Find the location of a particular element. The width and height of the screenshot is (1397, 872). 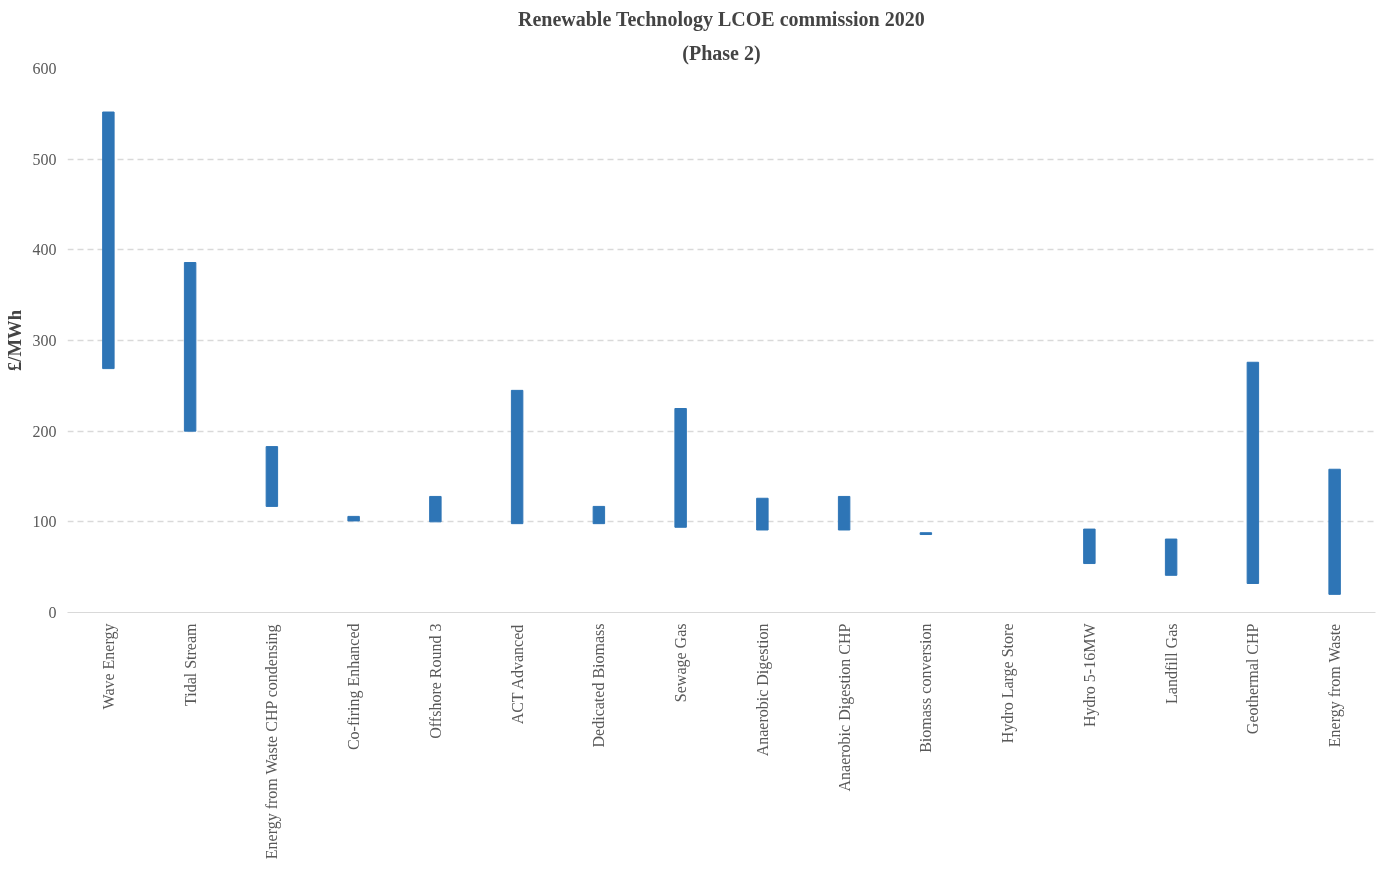

x-tick-label: Hydro 5-16MW is located at coordinates (1089, 675).